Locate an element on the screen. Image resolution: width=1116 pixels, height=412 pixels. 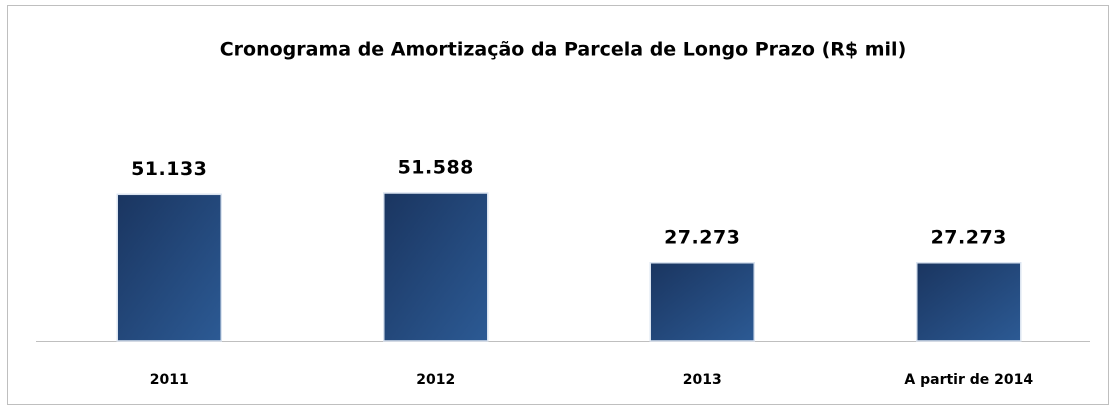
value-label: 51.588 is located at coordinates (436, 168).